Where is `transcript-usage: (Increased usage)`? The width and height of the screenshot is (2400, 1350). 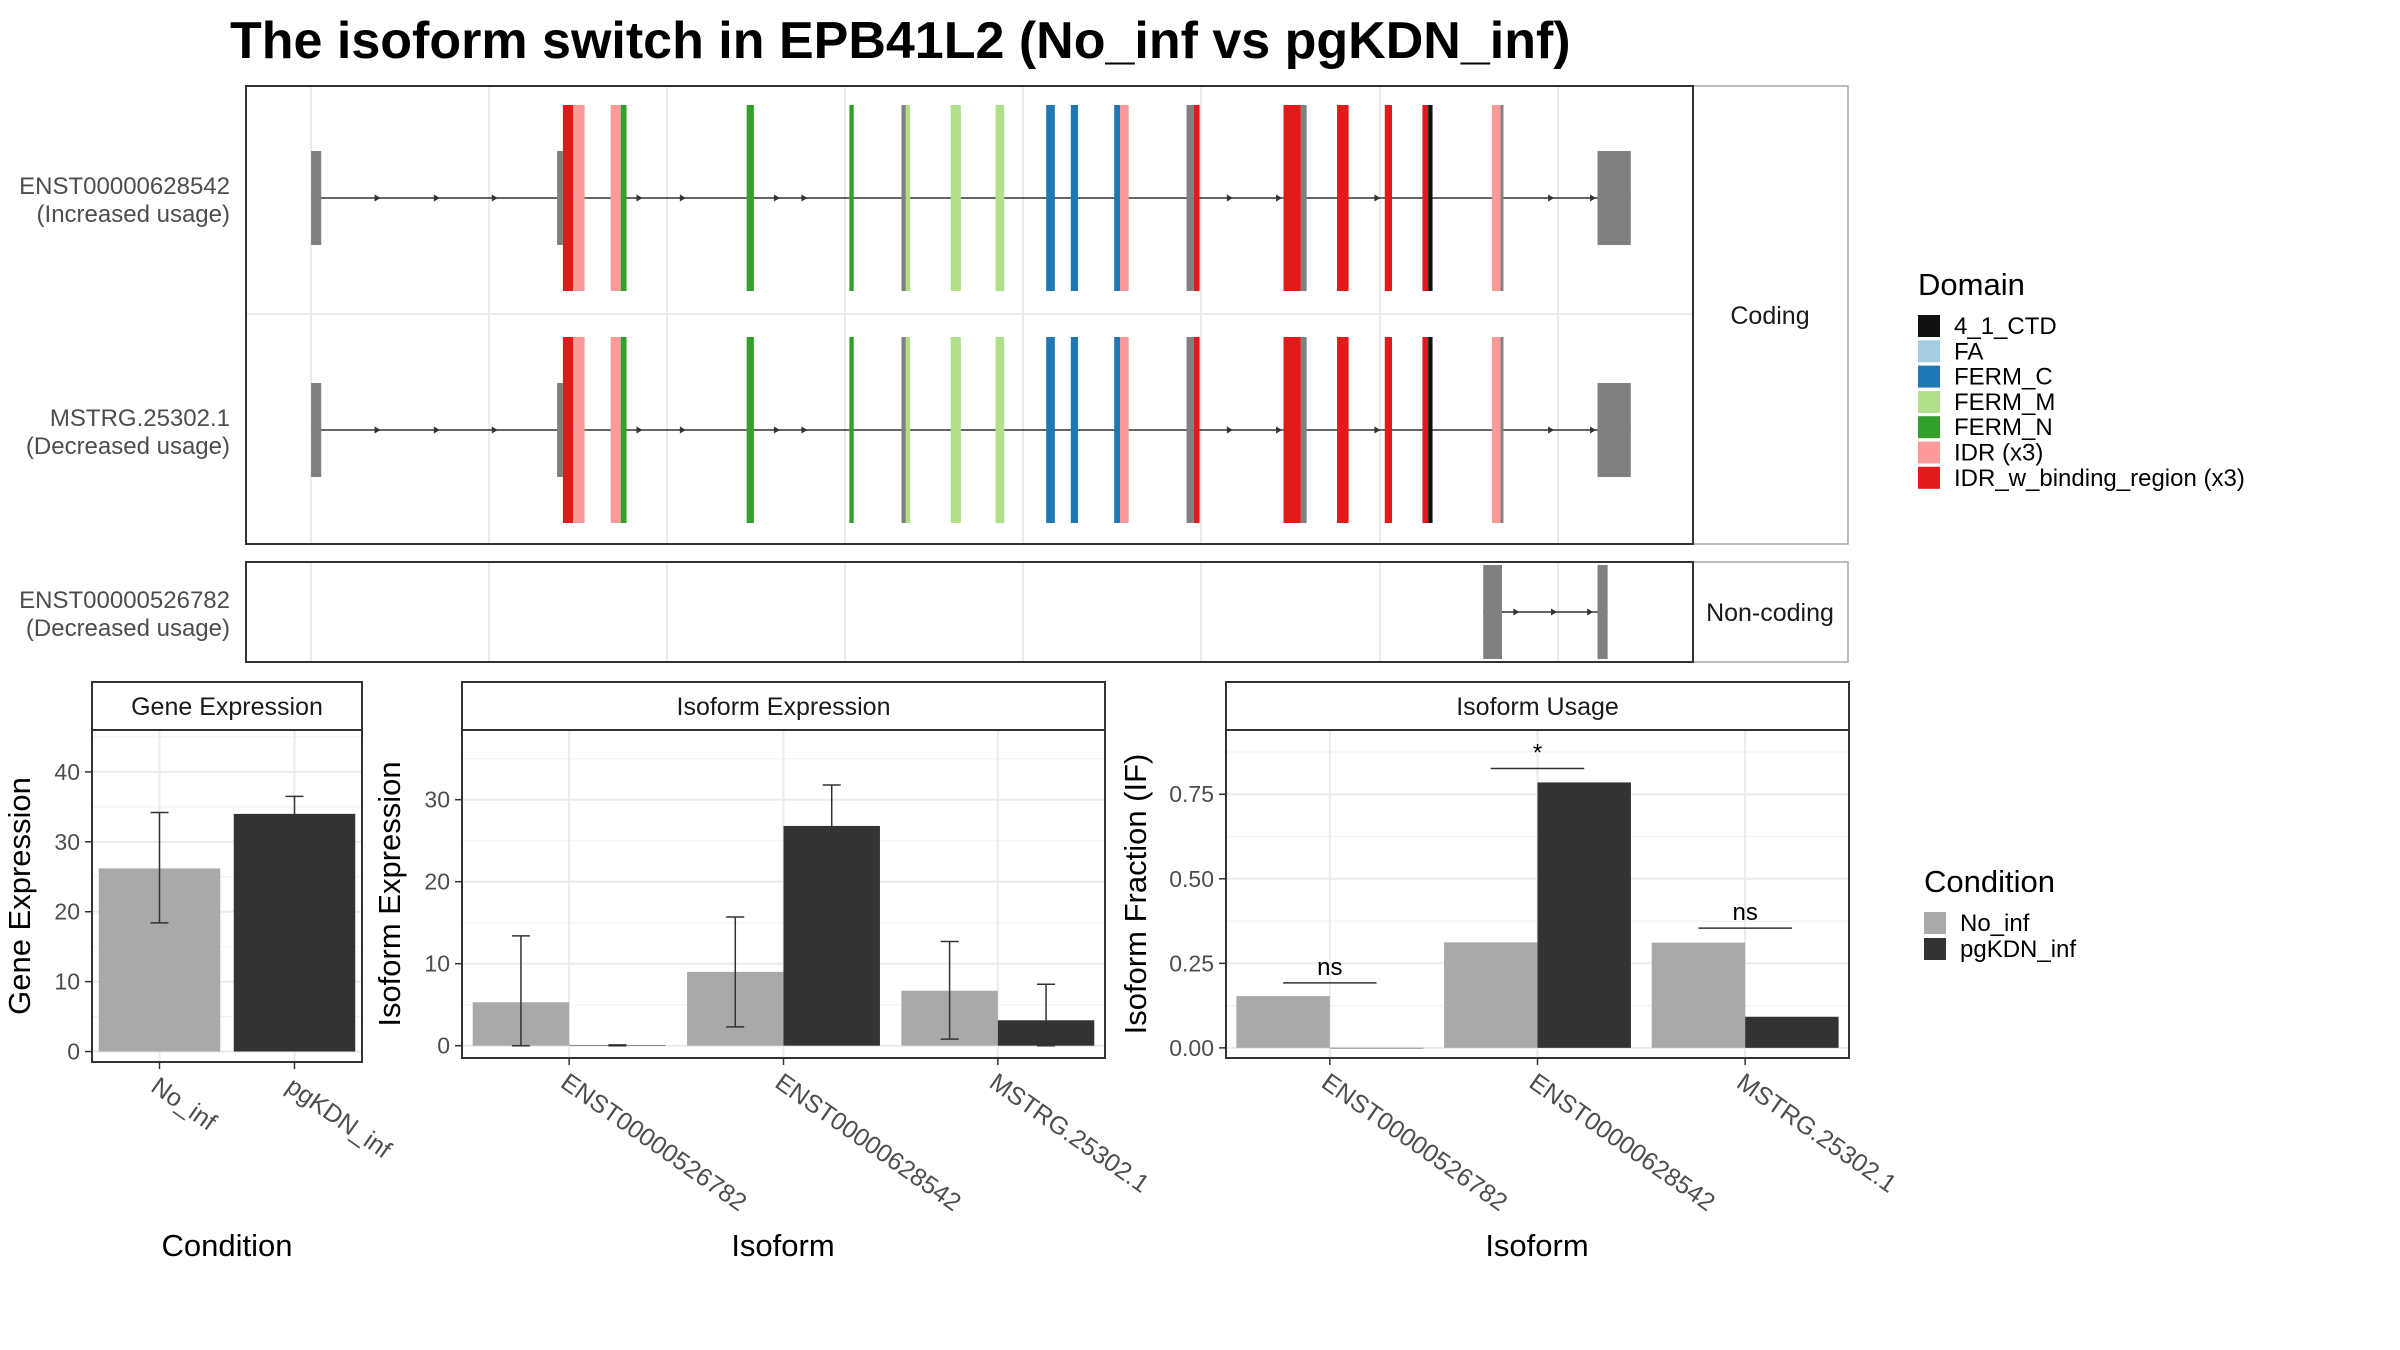
transcript-usage: (Increased usage) is located at coordinates (133, 214).